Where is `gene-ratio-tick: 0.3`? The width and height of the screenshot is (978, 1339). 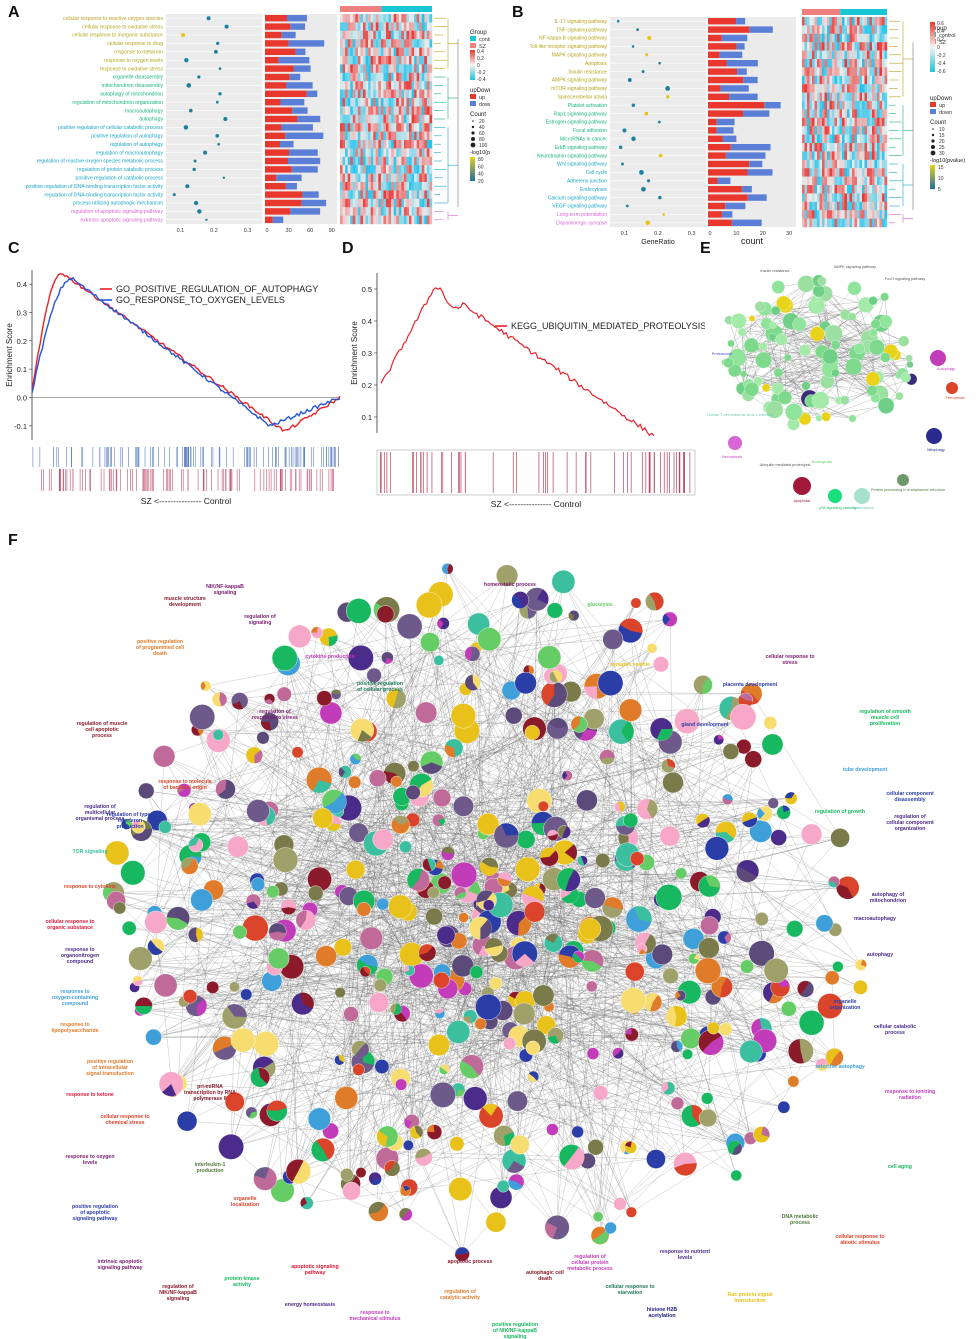
gene-ratio-tick: 0.3 is located at coordinates (692, 234).